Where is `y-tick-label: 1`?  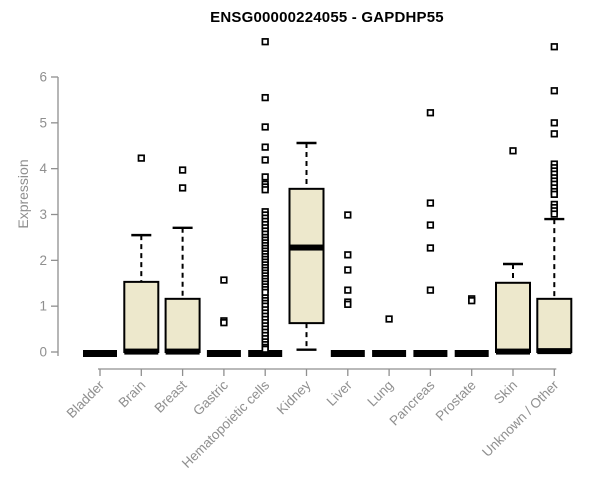
y-tick-label: 1 is located at coordinates (43, 306).